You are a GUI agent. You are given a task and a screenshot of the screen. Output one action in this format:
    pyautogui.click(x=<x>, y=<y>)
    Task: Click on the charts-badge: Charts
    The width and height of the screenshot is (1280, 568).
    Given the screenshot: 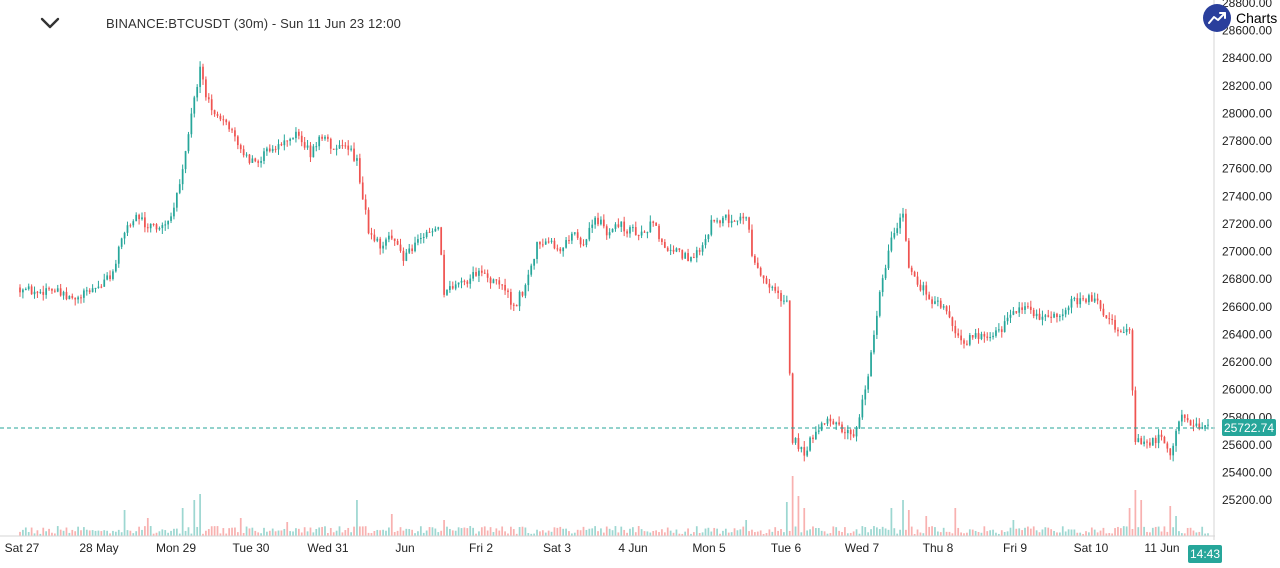 What is the action you would take?
    pyautogui.click(x=1241, y=18)
    